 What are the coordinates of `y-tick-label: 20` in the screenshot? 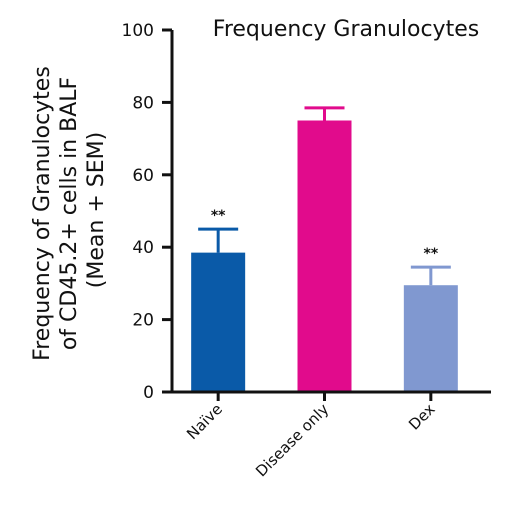 It's located at (143, 321).